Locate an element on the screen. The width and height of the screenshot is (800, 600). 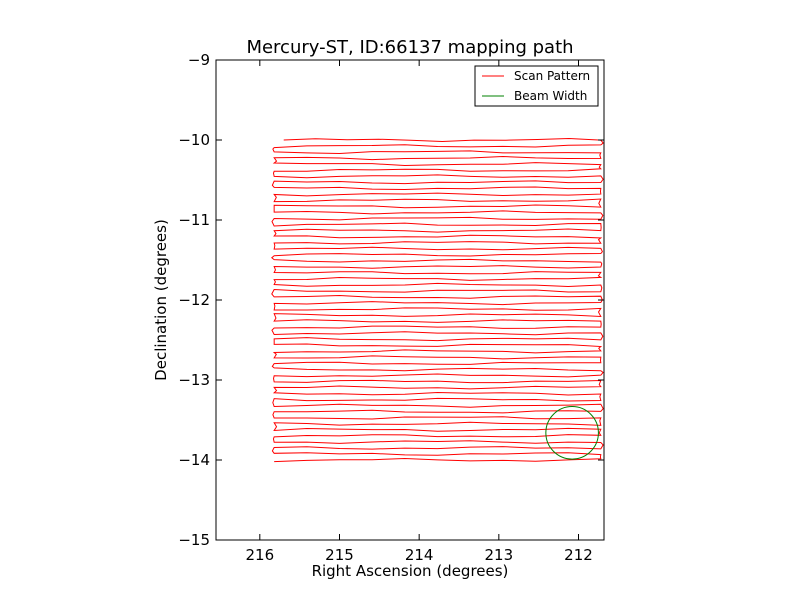
y-tick-label: −9 is located at coordinates (199, 60).